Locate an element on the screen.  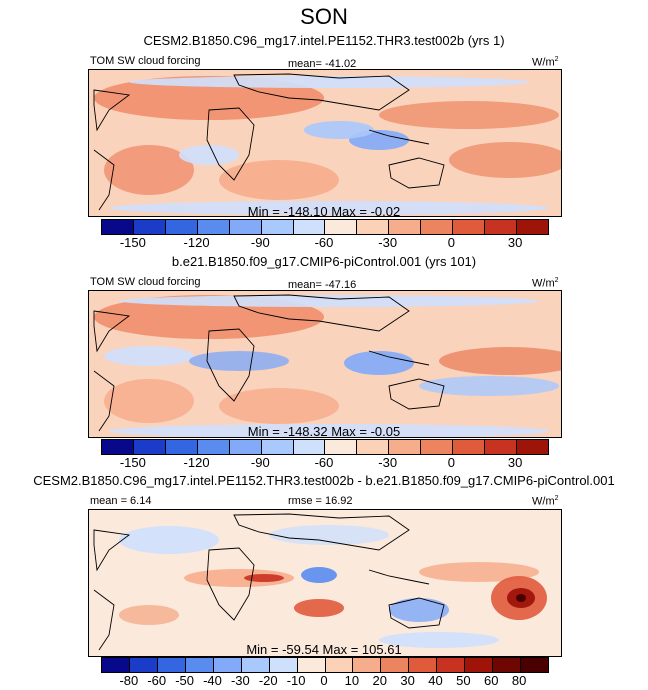
panel-3-minmax: Min = -59.54 Max = 105.61 is located at coordinates (324, 649).